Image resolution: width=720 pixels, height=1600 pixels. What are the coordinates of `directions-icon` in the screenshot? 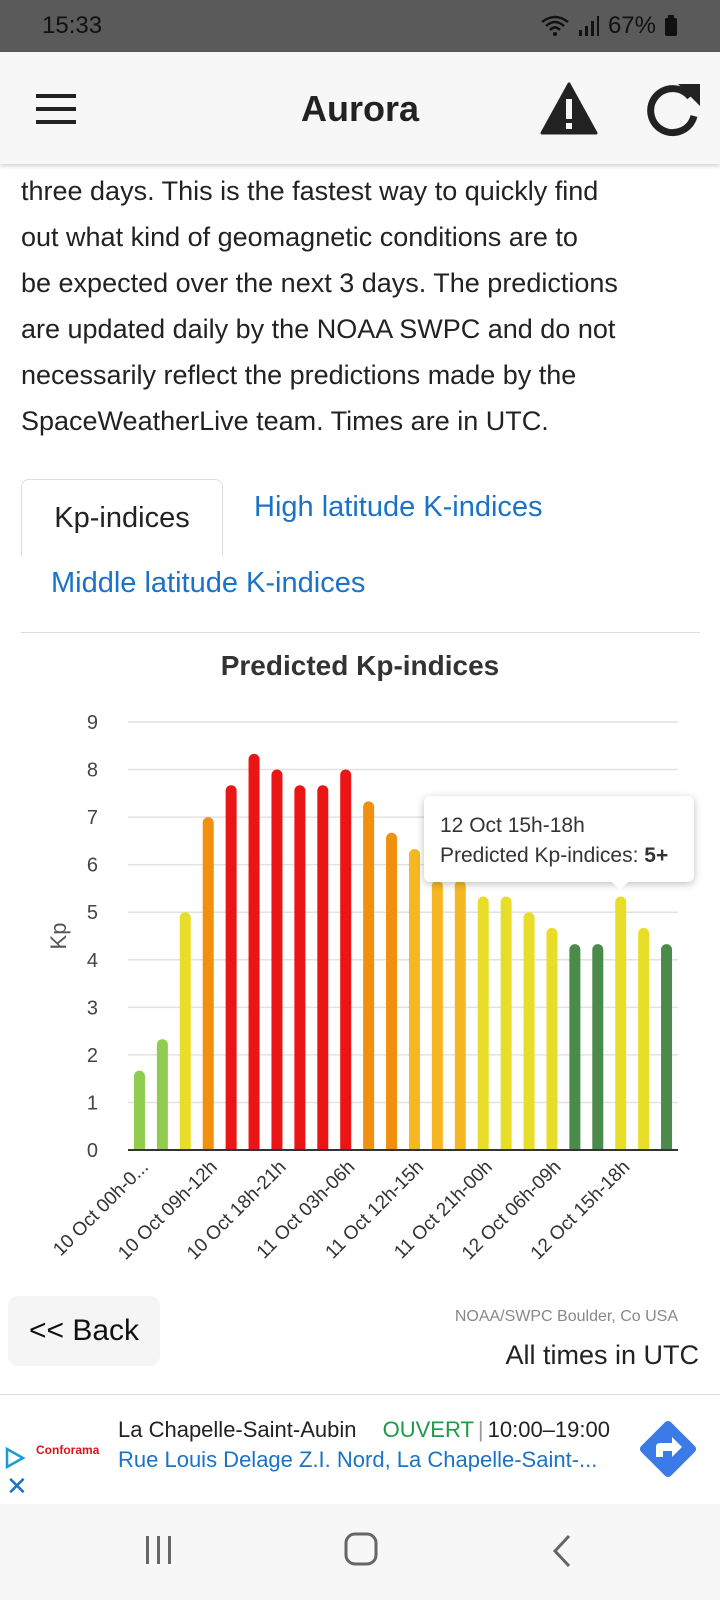 It's located at (668, 1449).